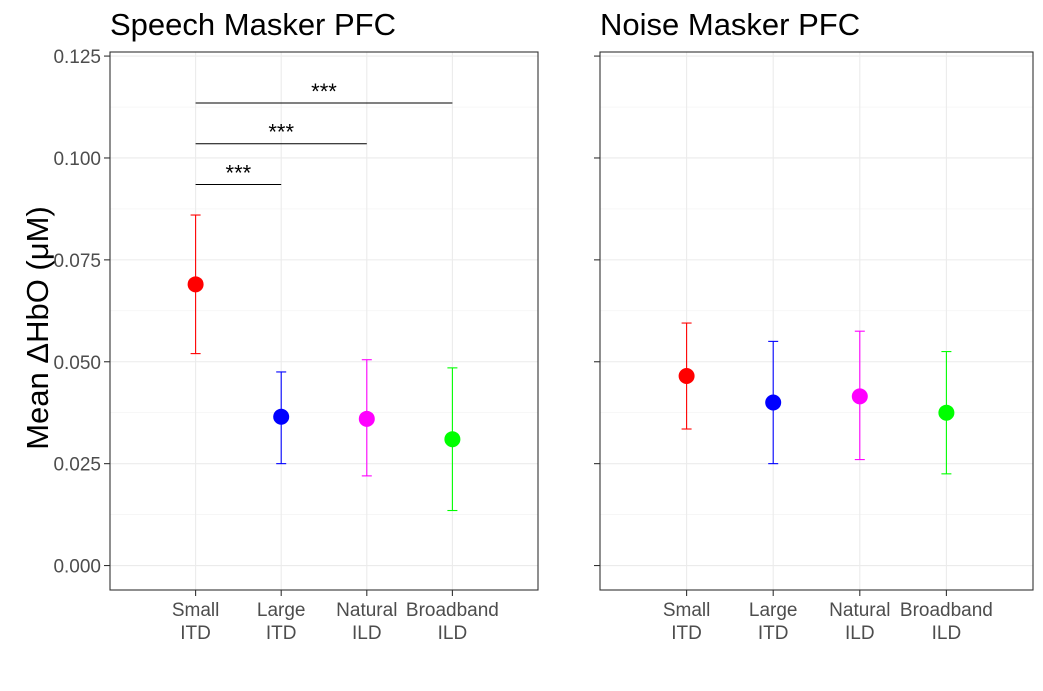 The width and height of the screenshot is (1043, 691). I want to click on panel-title: Noise Masker PFC, so click(730, 24).